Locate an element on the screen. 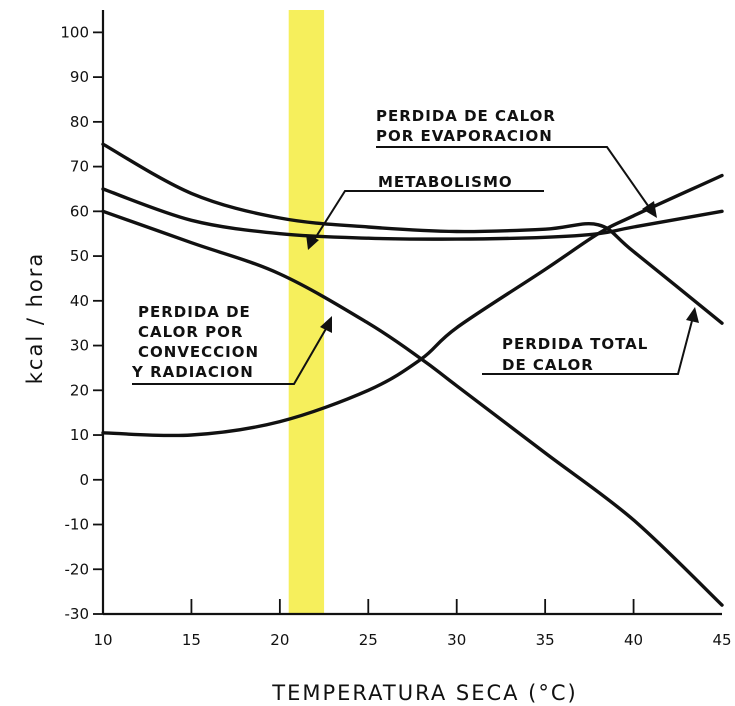 This screenshot has height=706, width=735. arrow-conveccion is located at coordinates (326, 324).